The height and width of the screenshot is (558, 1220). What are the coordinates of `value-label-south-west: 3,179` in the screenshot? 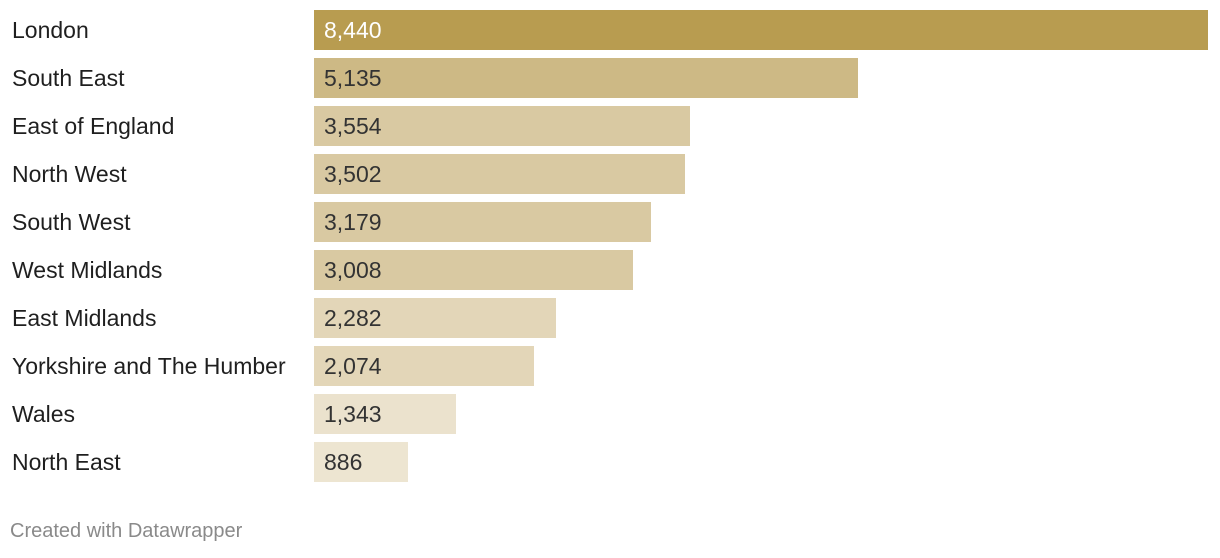 It's located at (353, 222).